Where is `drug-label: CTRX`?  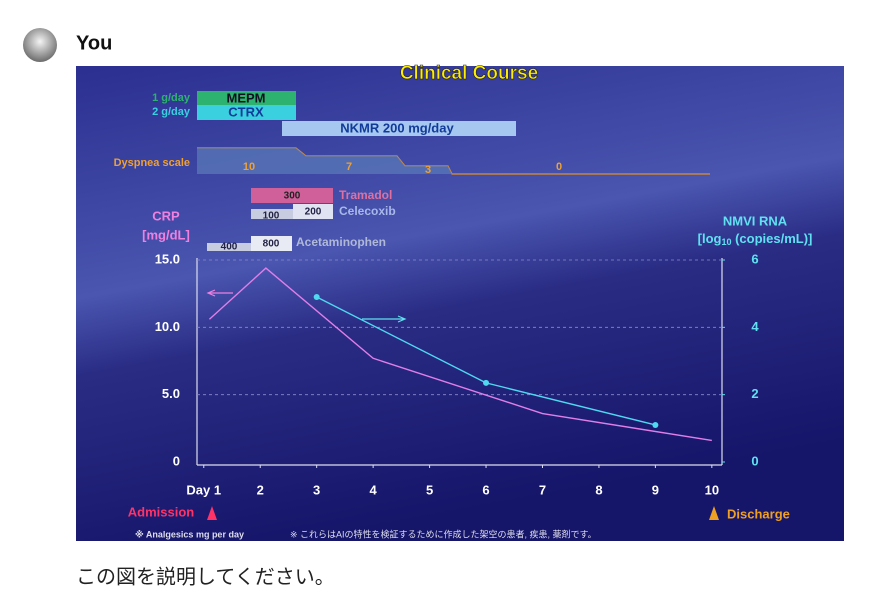
drug-label: CTRX is located at coordinates (246, 111).